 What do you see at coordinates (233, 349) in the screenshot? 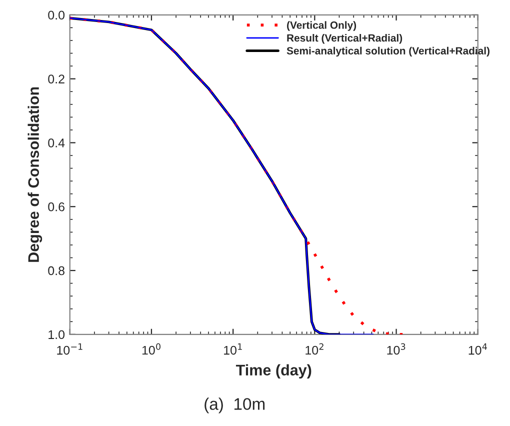
I see `x-tick-label: 10$^{1}$` at bounding box center [233, 349].